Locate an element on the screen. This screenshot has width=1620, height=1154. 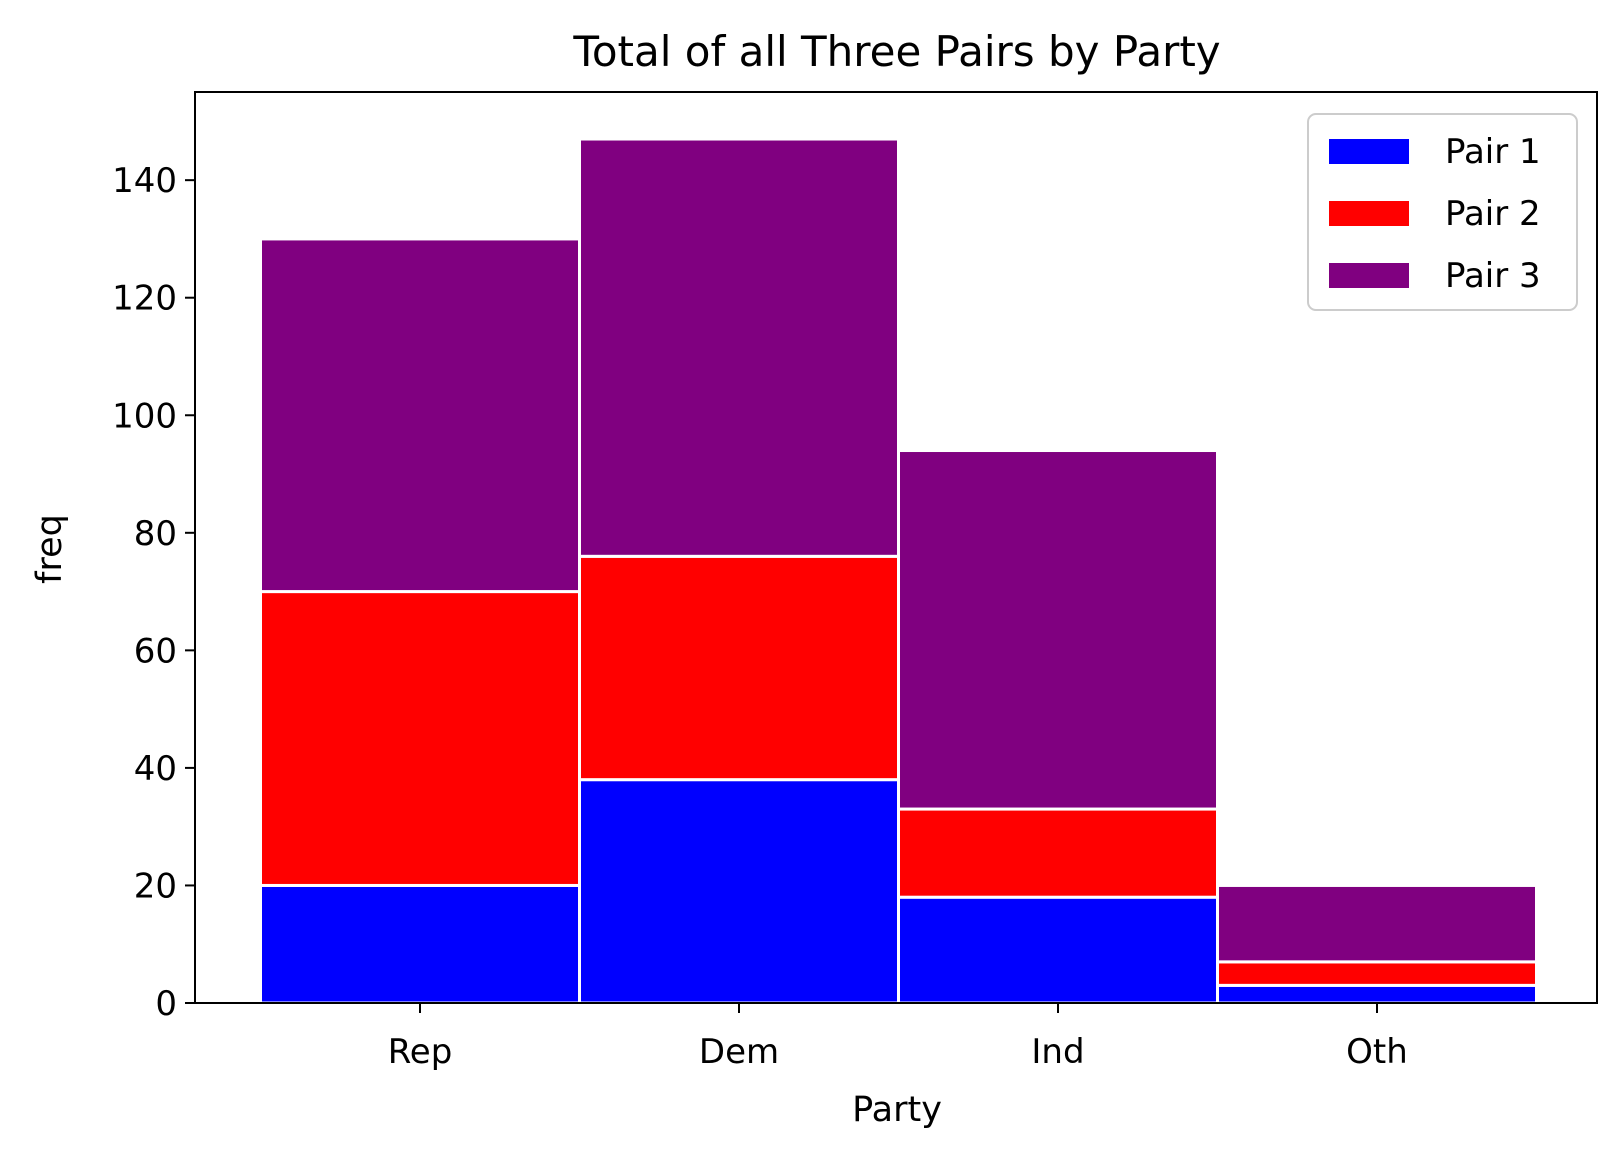
y-tick-label-60: 60 is located at coordinates (155, 651).